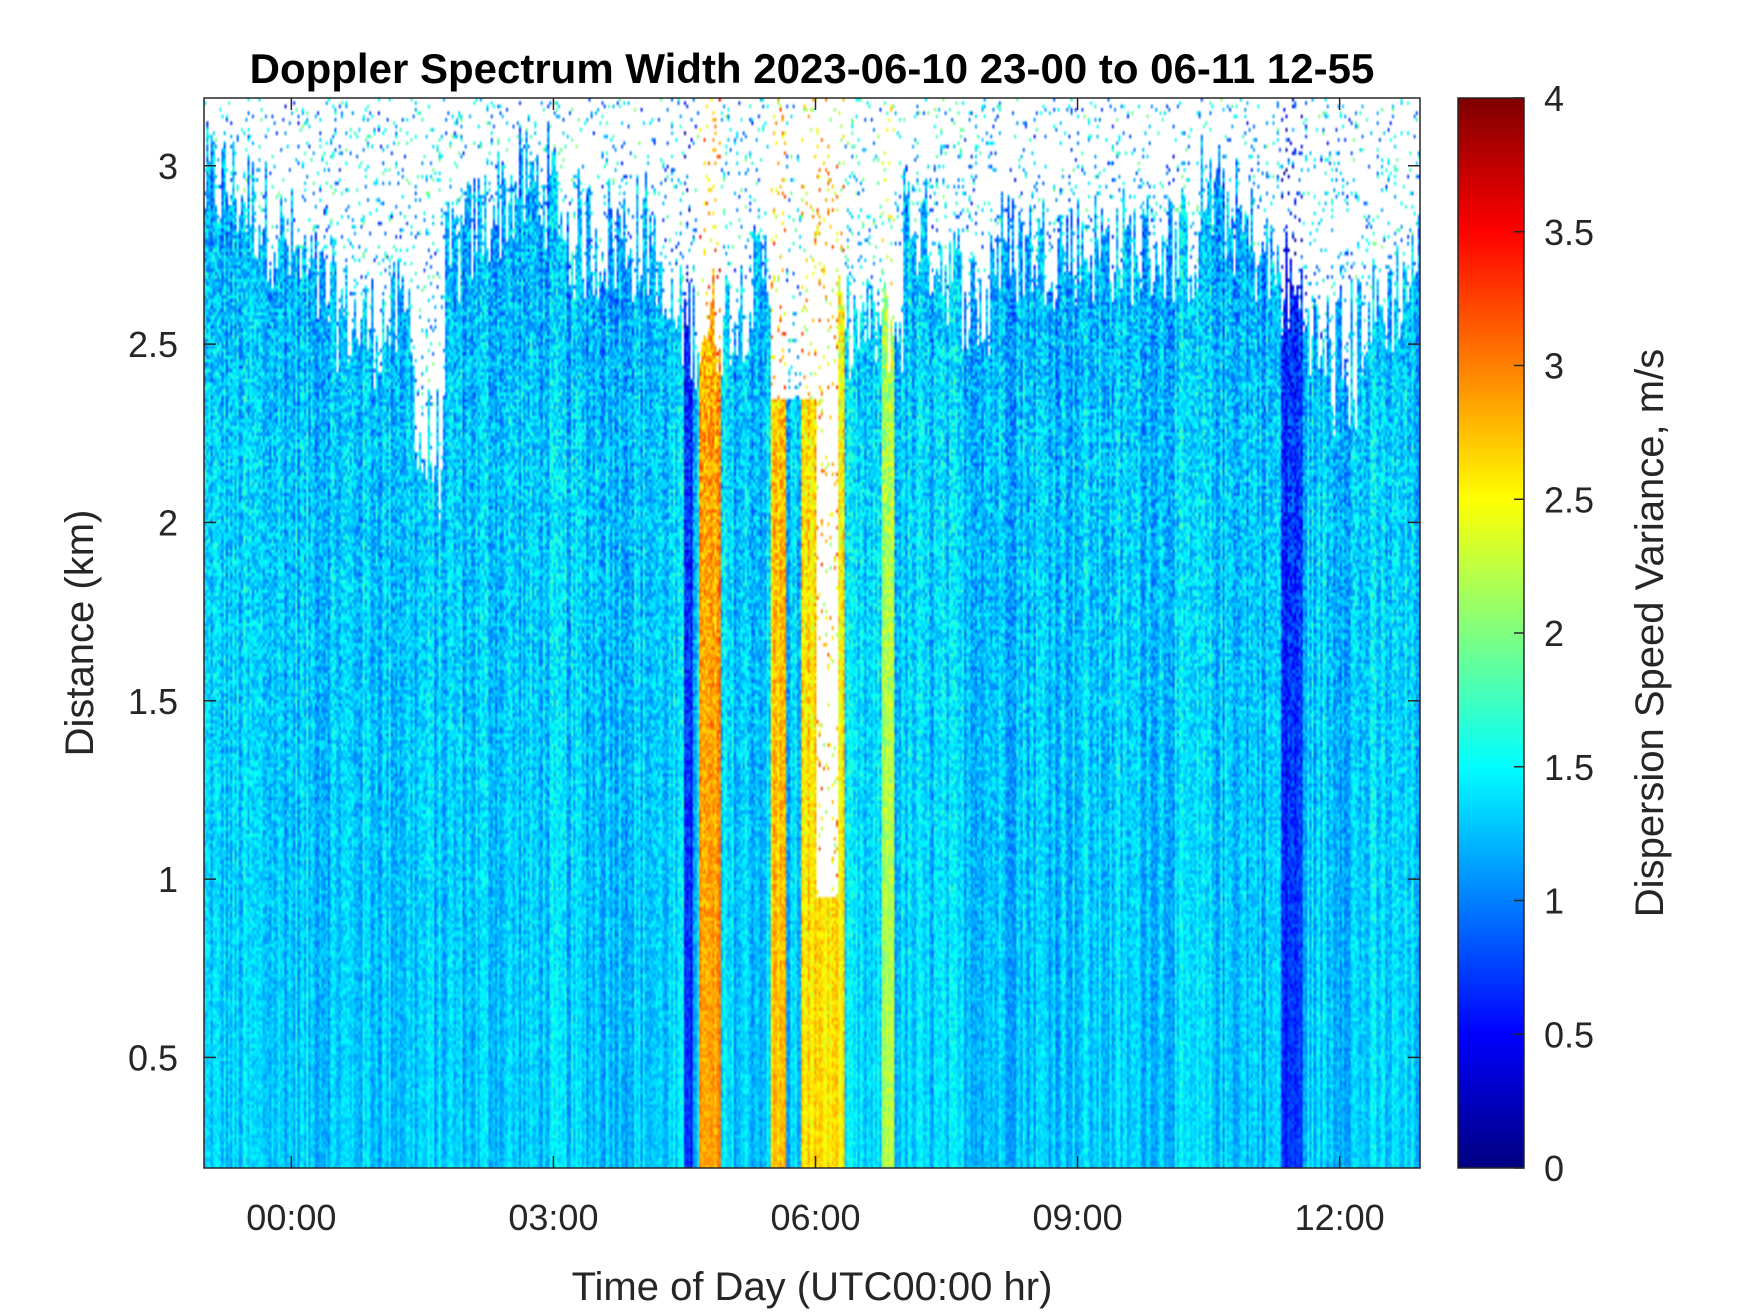 The height and width of the screenshot is (1313, 1750). I want to click on colorbar-label: Dispersion Speed Variance, m/s, so click(1650, 633).